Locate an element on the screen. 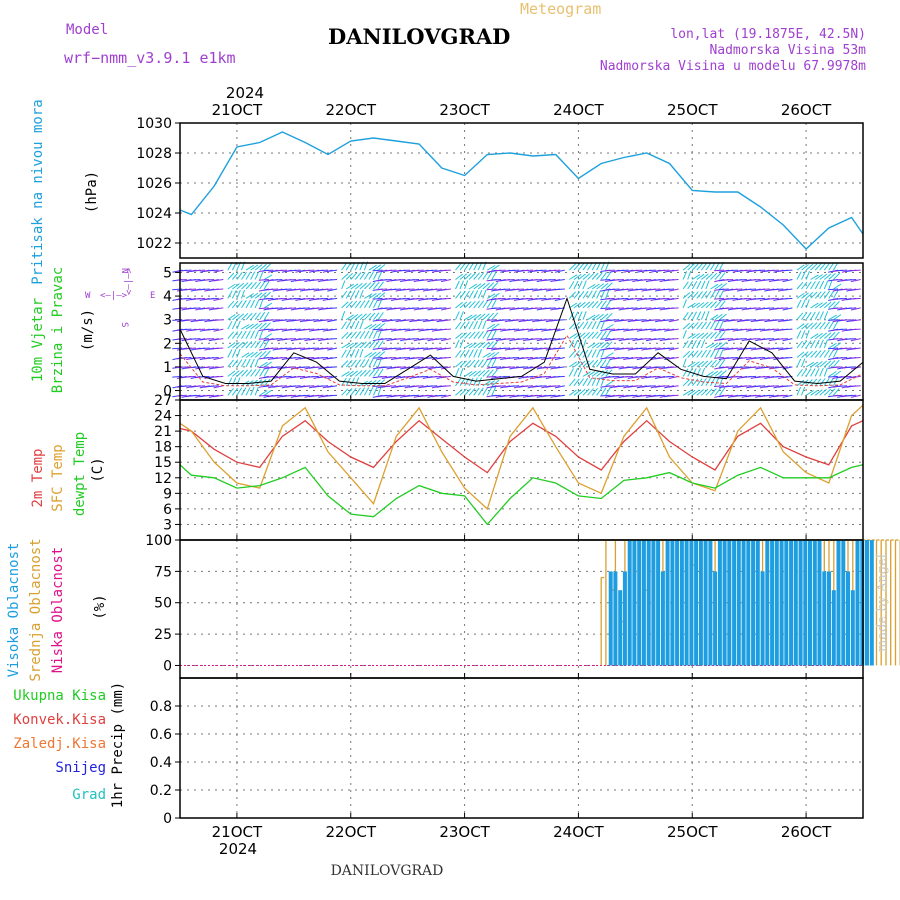 This screenshot has height=900, width=900. meteogram-subtitle: Meteogram is located at coordinates (560, 9).